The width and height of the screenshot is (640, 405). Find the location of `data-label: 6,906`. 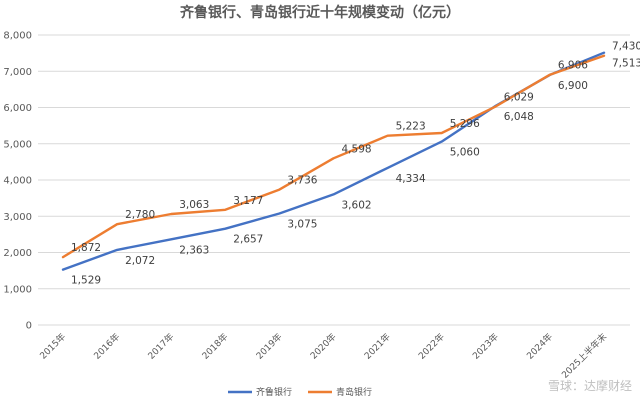

data-label: 6,906 is located at coordinates (573, 66).